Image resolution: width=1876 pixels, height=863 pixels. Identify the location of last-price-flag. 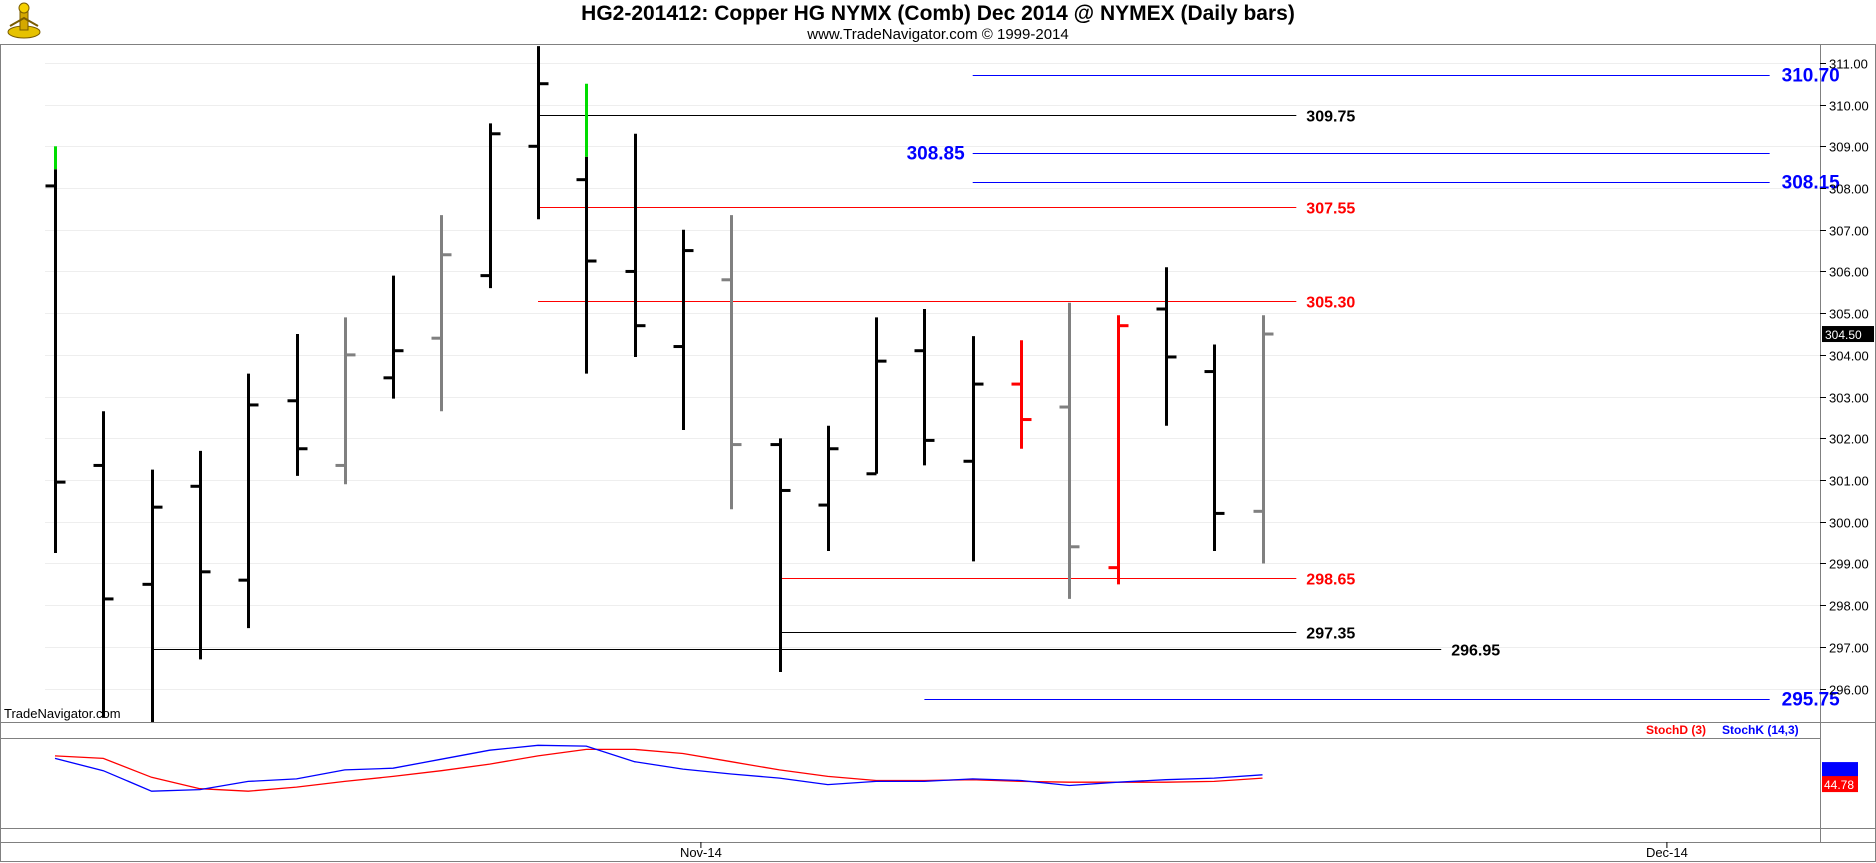
(1848, 334).